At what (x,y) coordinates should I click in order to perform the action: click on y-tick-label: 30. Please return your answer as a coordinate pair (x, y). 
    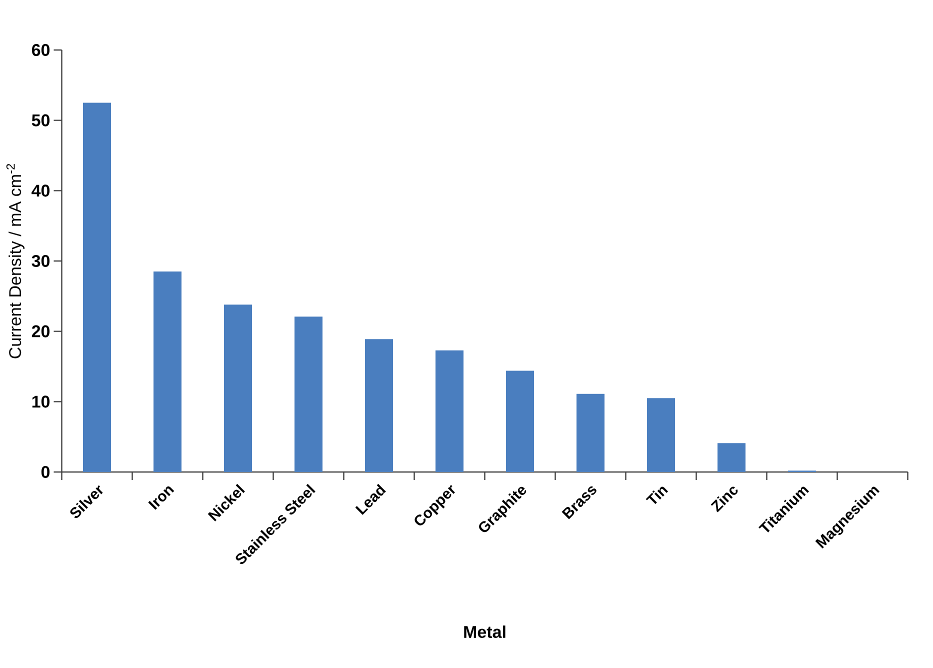
    Looking at the image, I should click on (41, 261).